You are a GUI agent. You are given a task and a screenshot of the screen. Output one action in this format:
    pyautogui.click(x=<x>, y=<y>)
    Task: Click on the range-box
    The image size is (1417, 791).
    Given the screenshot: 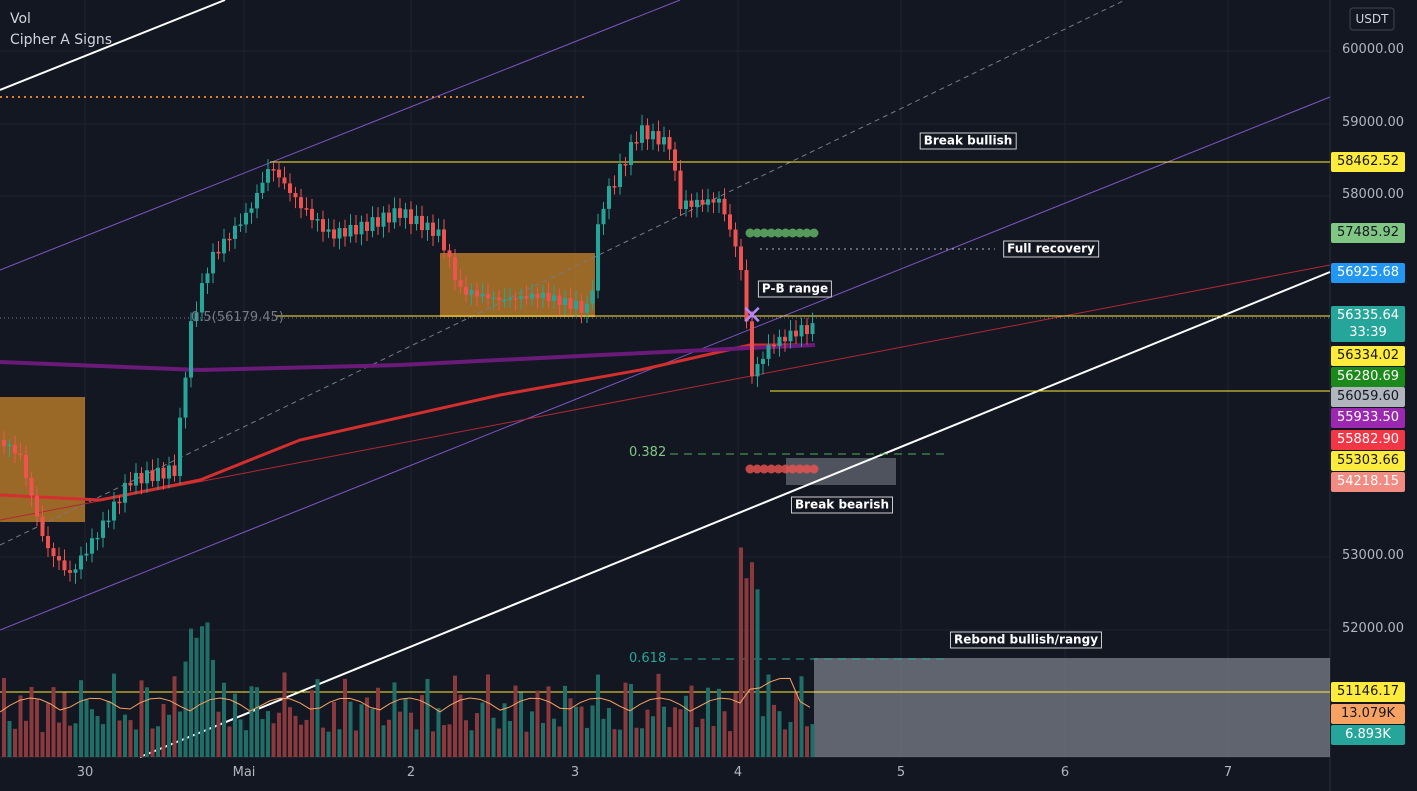 What is the action you would take?
    pyautogui.click(x=42, y=459)
    